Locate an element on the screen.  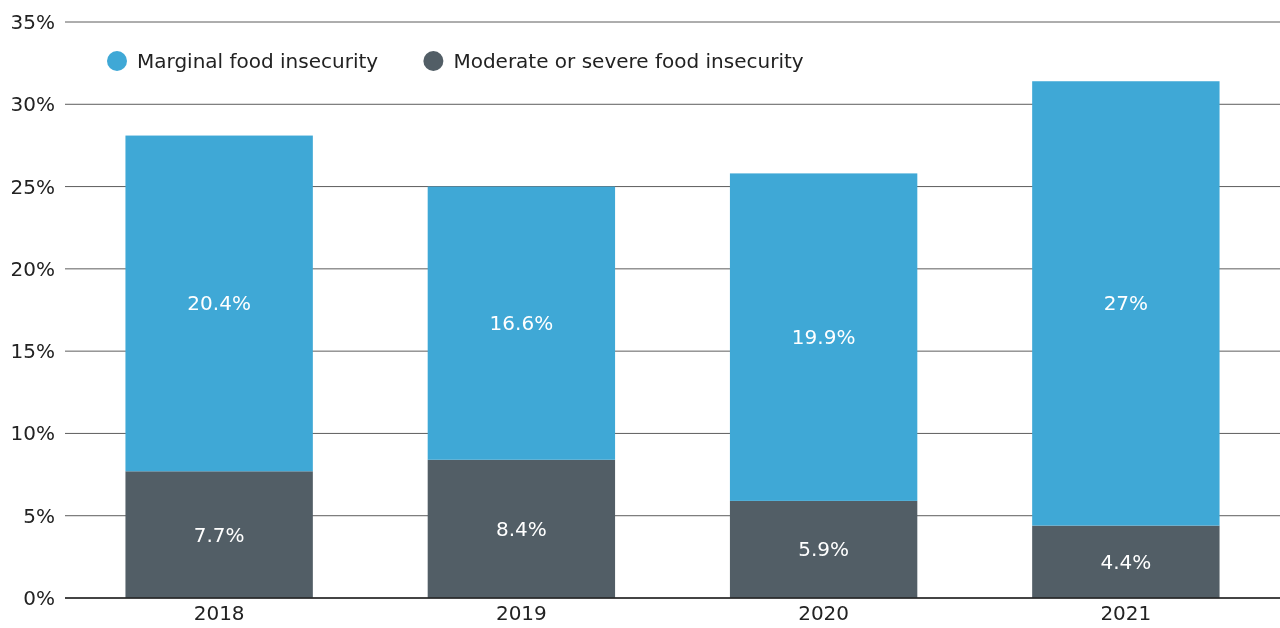
x-tick-label: 2021 is located at coordinates (1126, 613).